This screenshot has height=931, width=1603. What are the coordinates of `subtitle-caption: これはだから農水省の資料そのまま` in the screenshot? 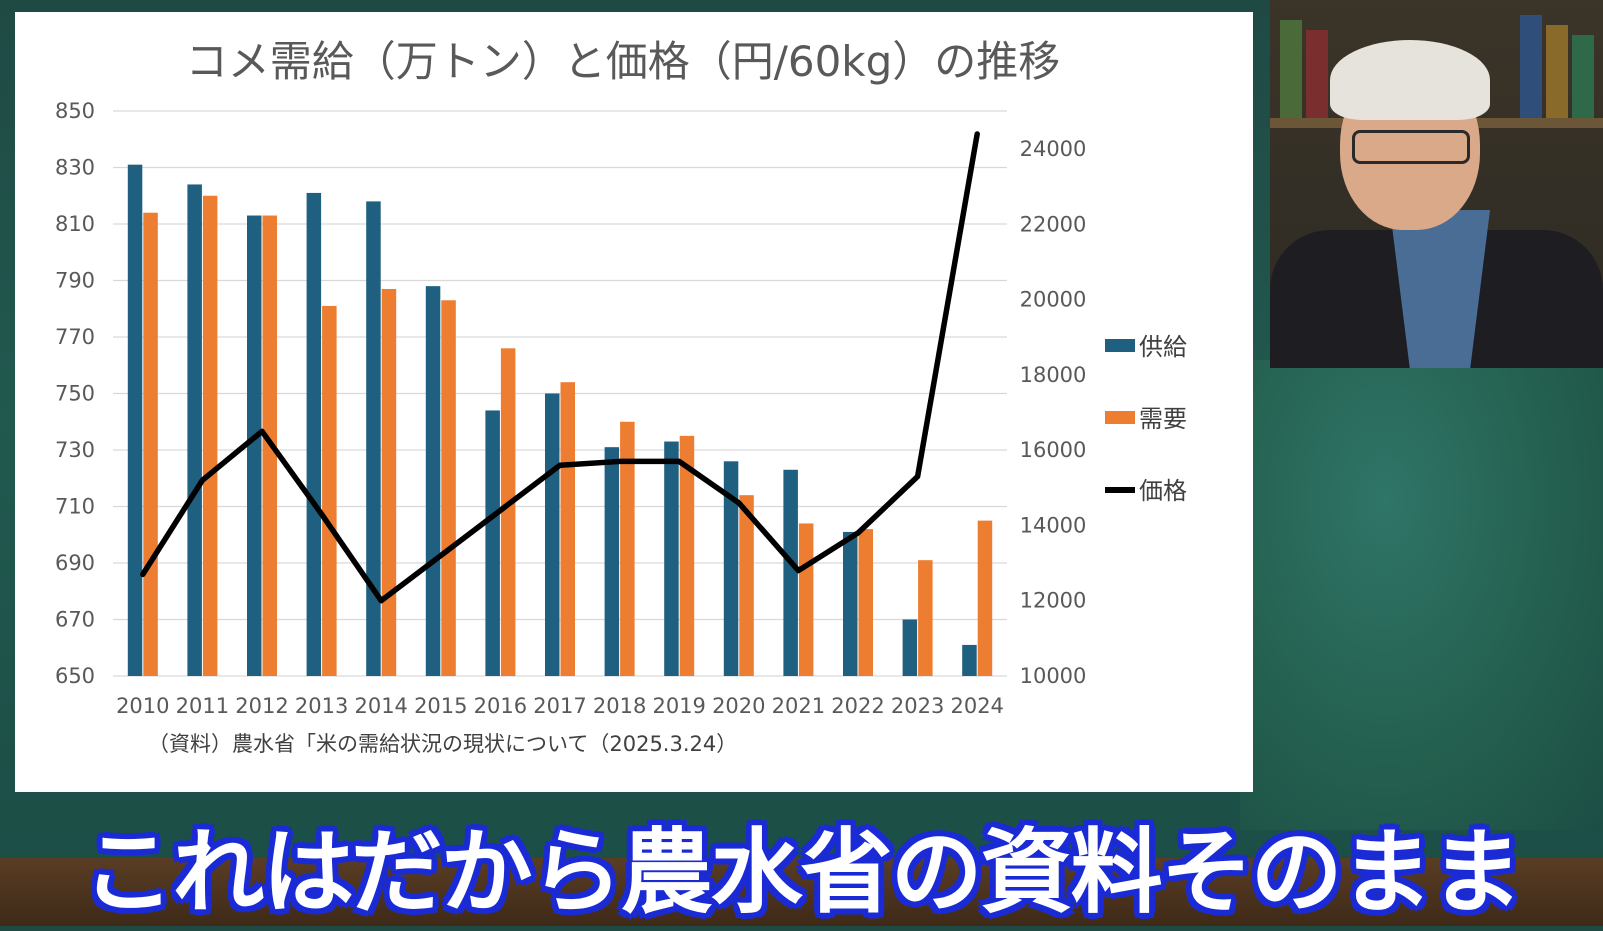 It's located at (801, 864).